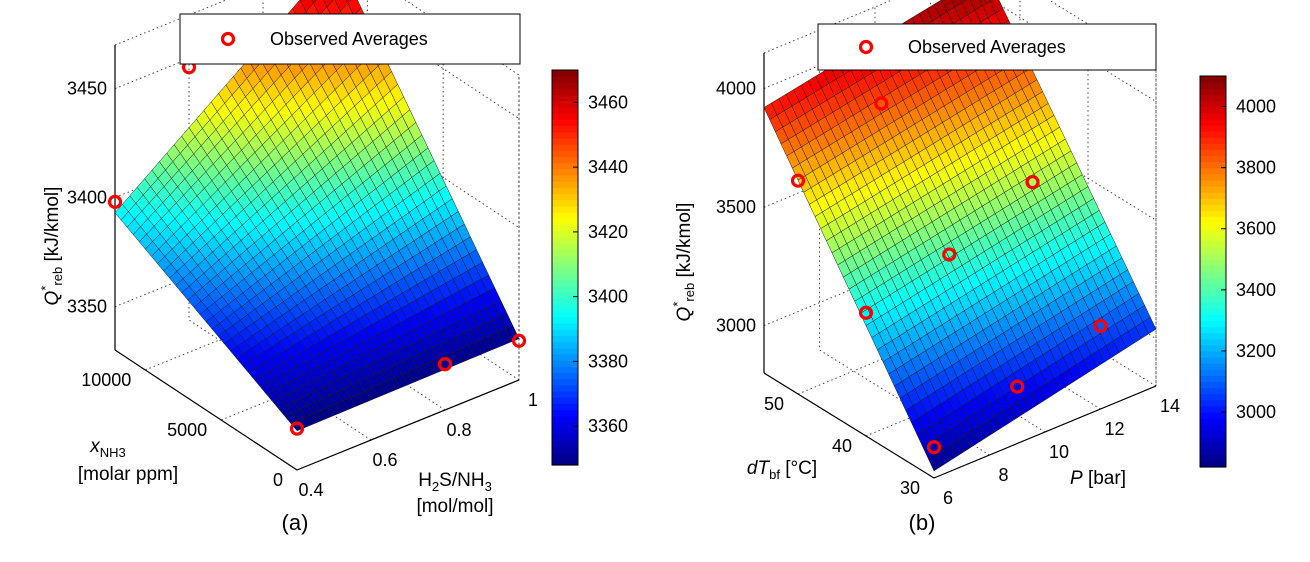 The height and width of the screenshot is (562, 1310). I want to click on panel-label: (a), so click(295, 522).